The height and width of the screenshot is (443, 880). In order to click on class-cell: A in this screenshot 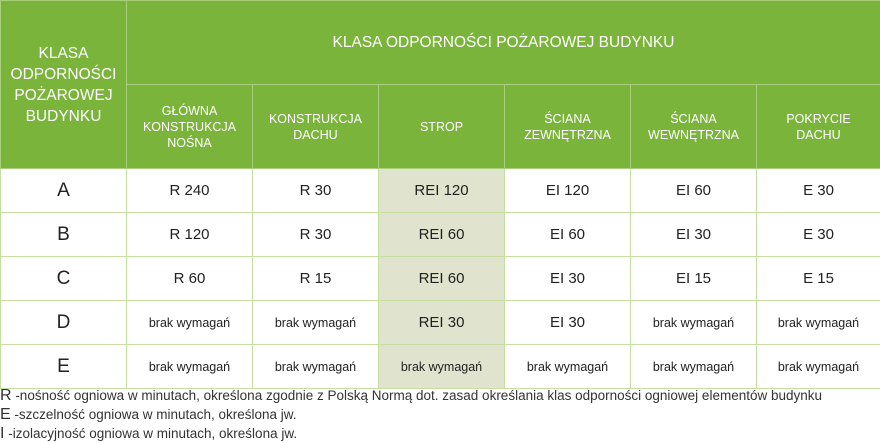, I will do `click(63, 190)`.